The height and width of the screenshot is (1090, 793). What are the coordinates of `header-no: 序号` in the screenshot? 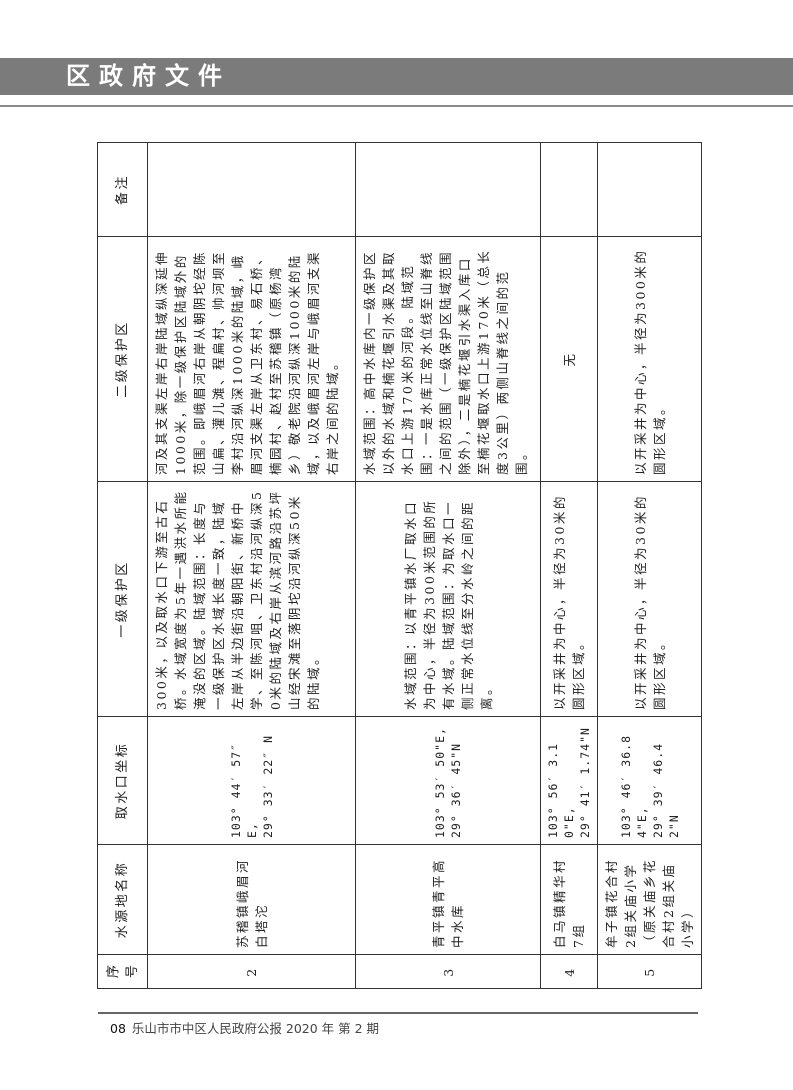 It's located at (122, 971).